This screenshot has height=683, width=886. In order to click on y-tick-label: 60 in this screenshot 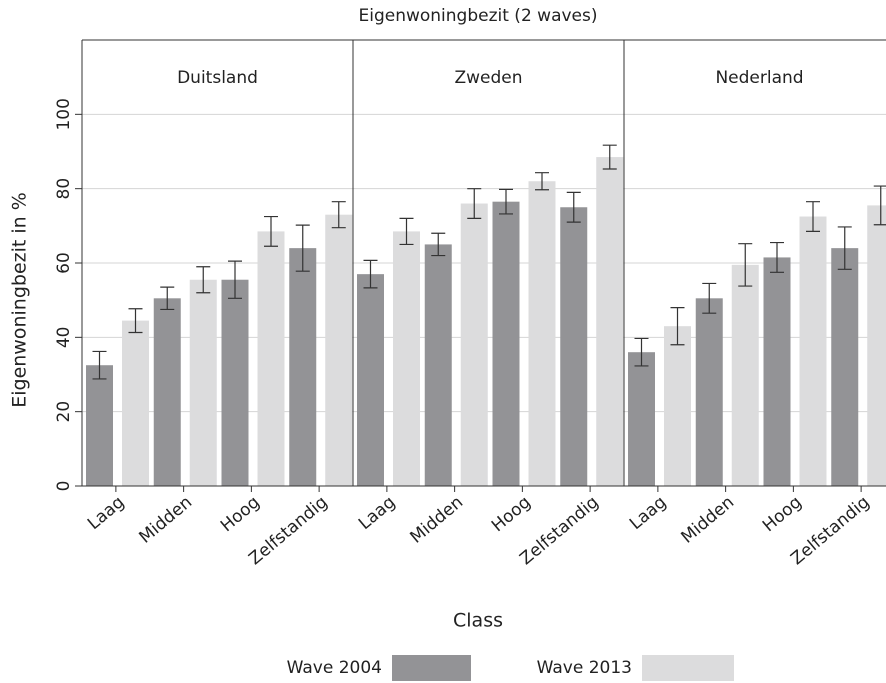, I will do `click(64, 263)`.